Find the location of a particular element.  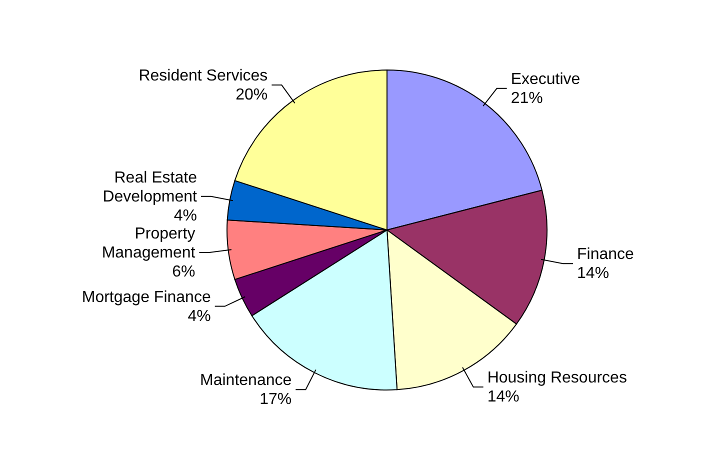

slice-label: Finance is located at coordinates (605, 255).